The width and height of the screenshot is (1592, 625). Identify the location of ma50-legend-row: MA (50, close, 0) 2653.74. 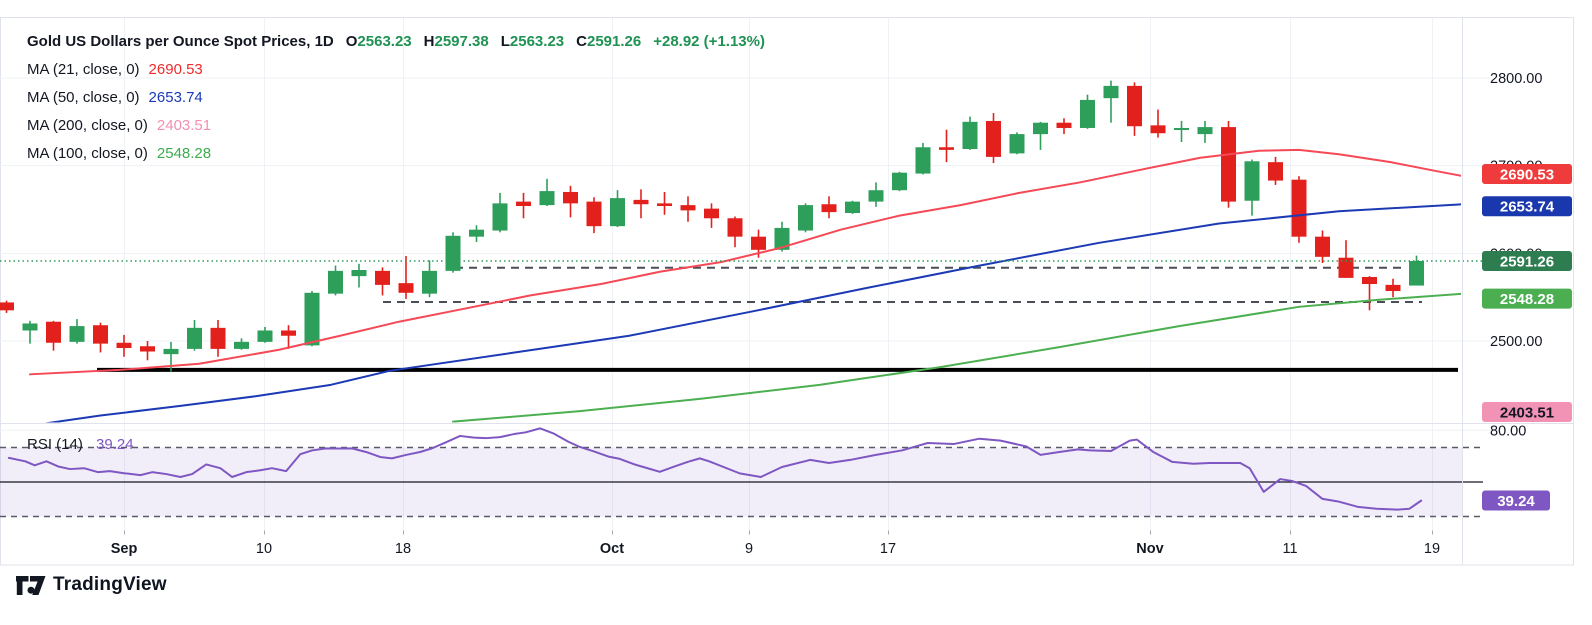
(396, 98).